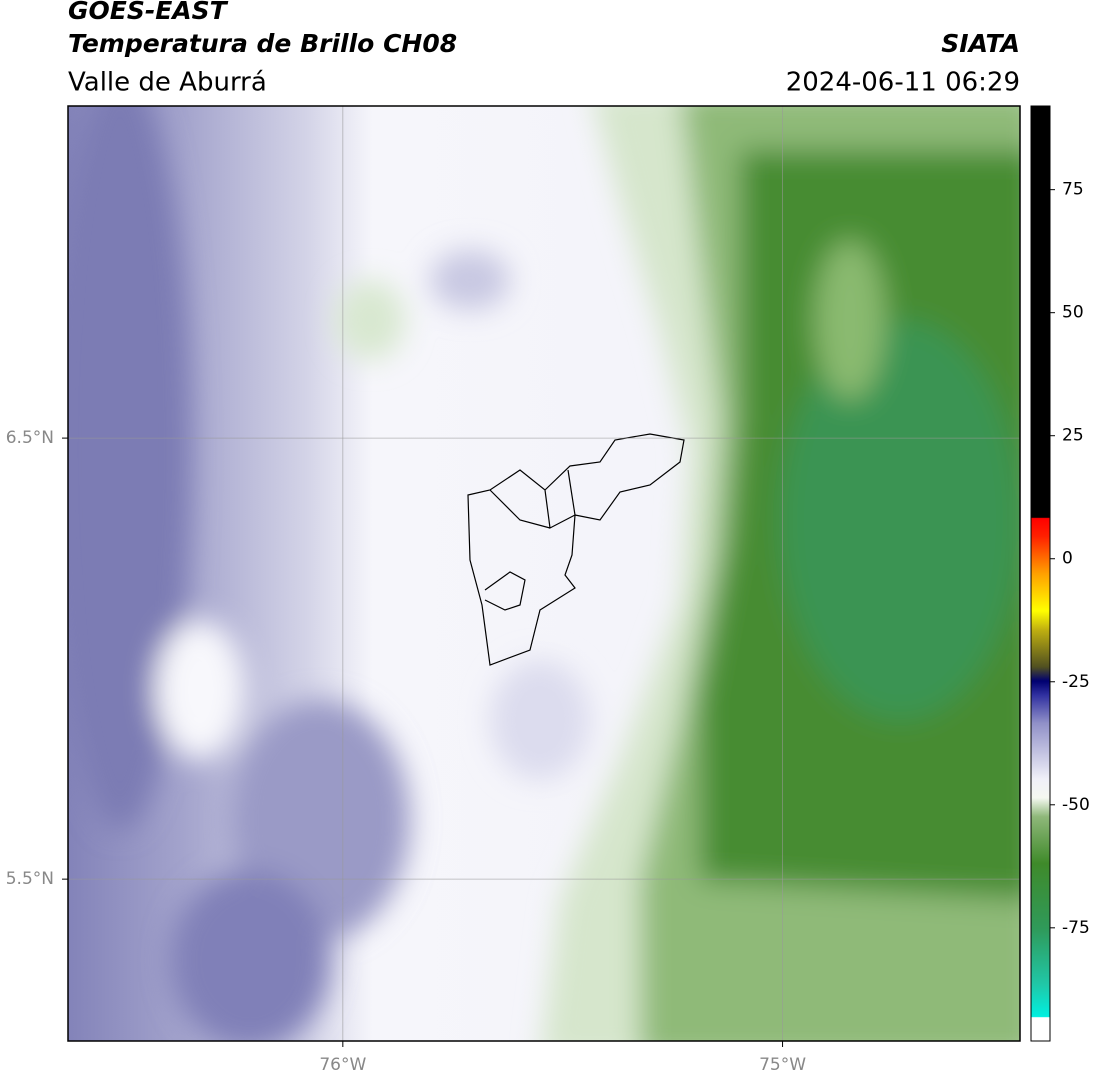 Image resolution: width=1094 pixels, height=1082 pixels. I want to click on colorbar-tick-label: 50, so click(1073, 313).